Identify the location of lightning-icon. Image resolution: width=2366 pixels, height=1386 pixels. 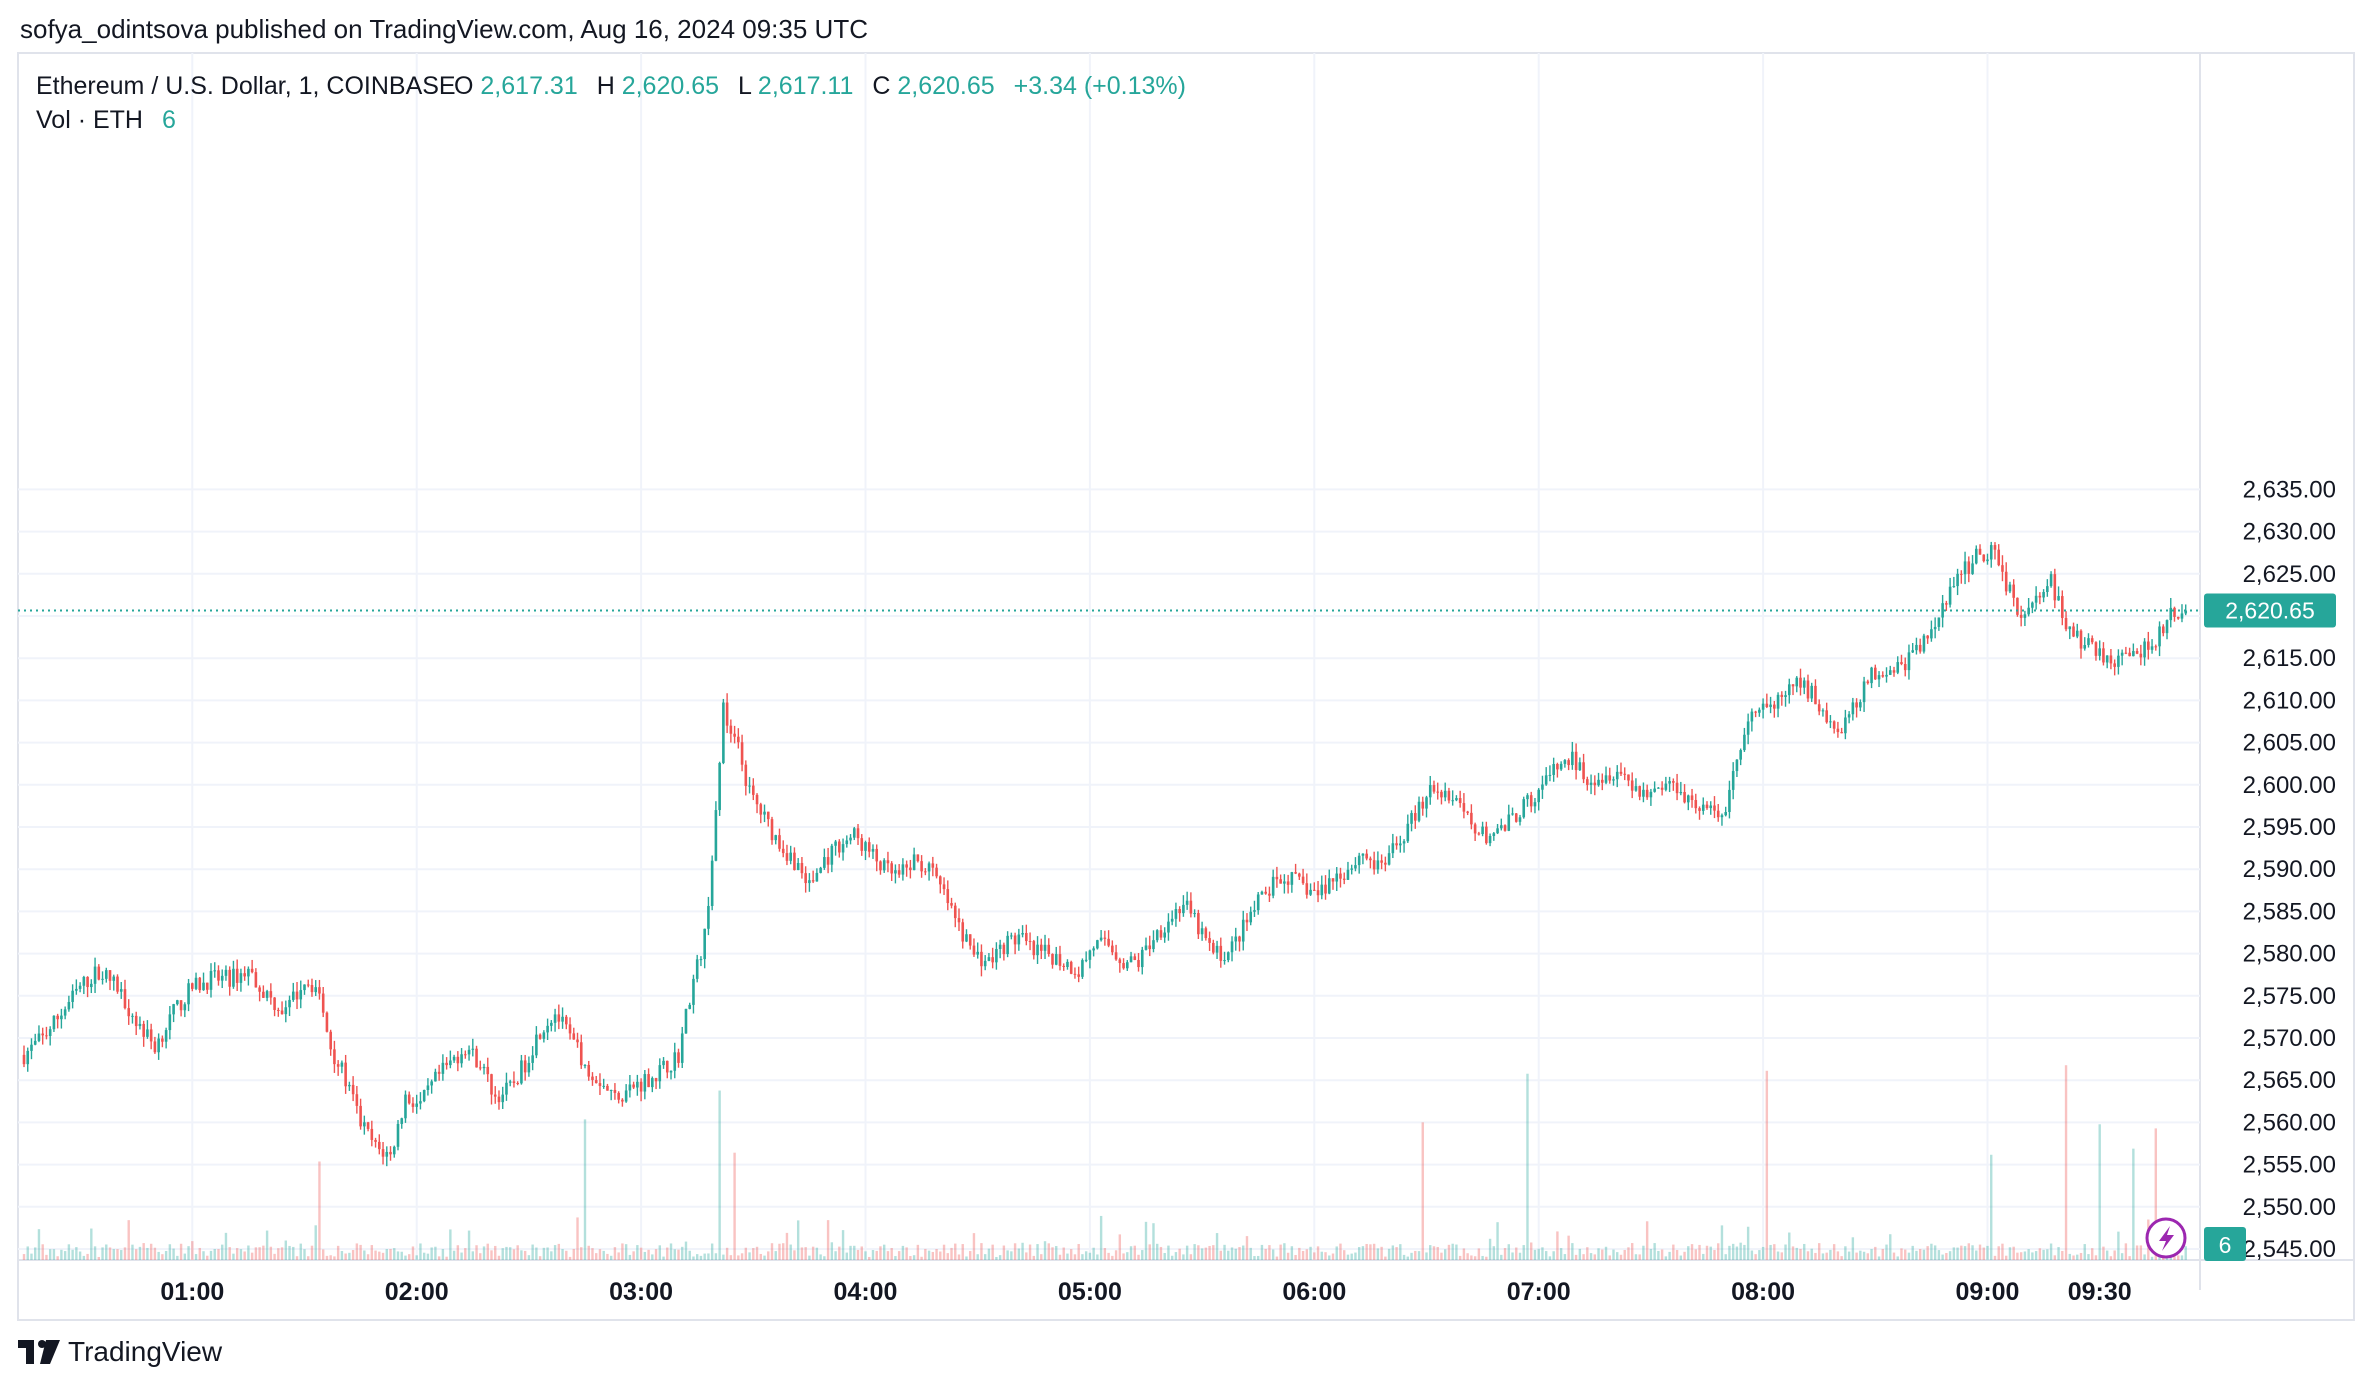
(2166, 1238).